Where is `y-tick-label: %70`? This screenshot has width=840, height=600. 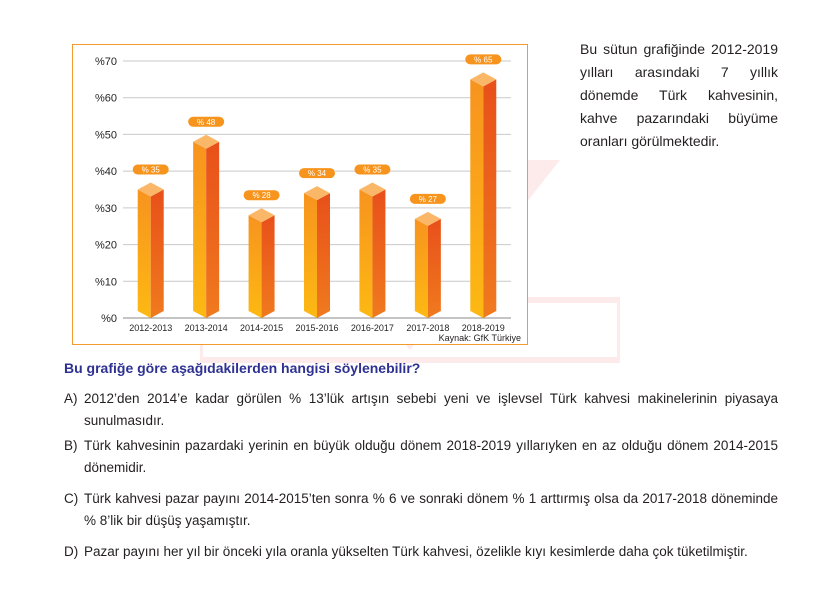
y-tick-label: %70 is located at coordinates (106, 62).